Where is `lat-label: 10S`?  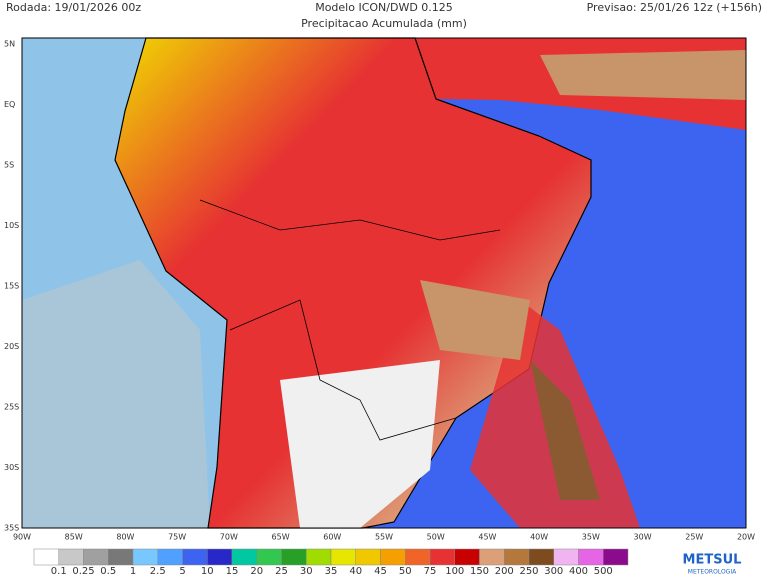 lat-label: 10S is located at coordinates (11, 225).